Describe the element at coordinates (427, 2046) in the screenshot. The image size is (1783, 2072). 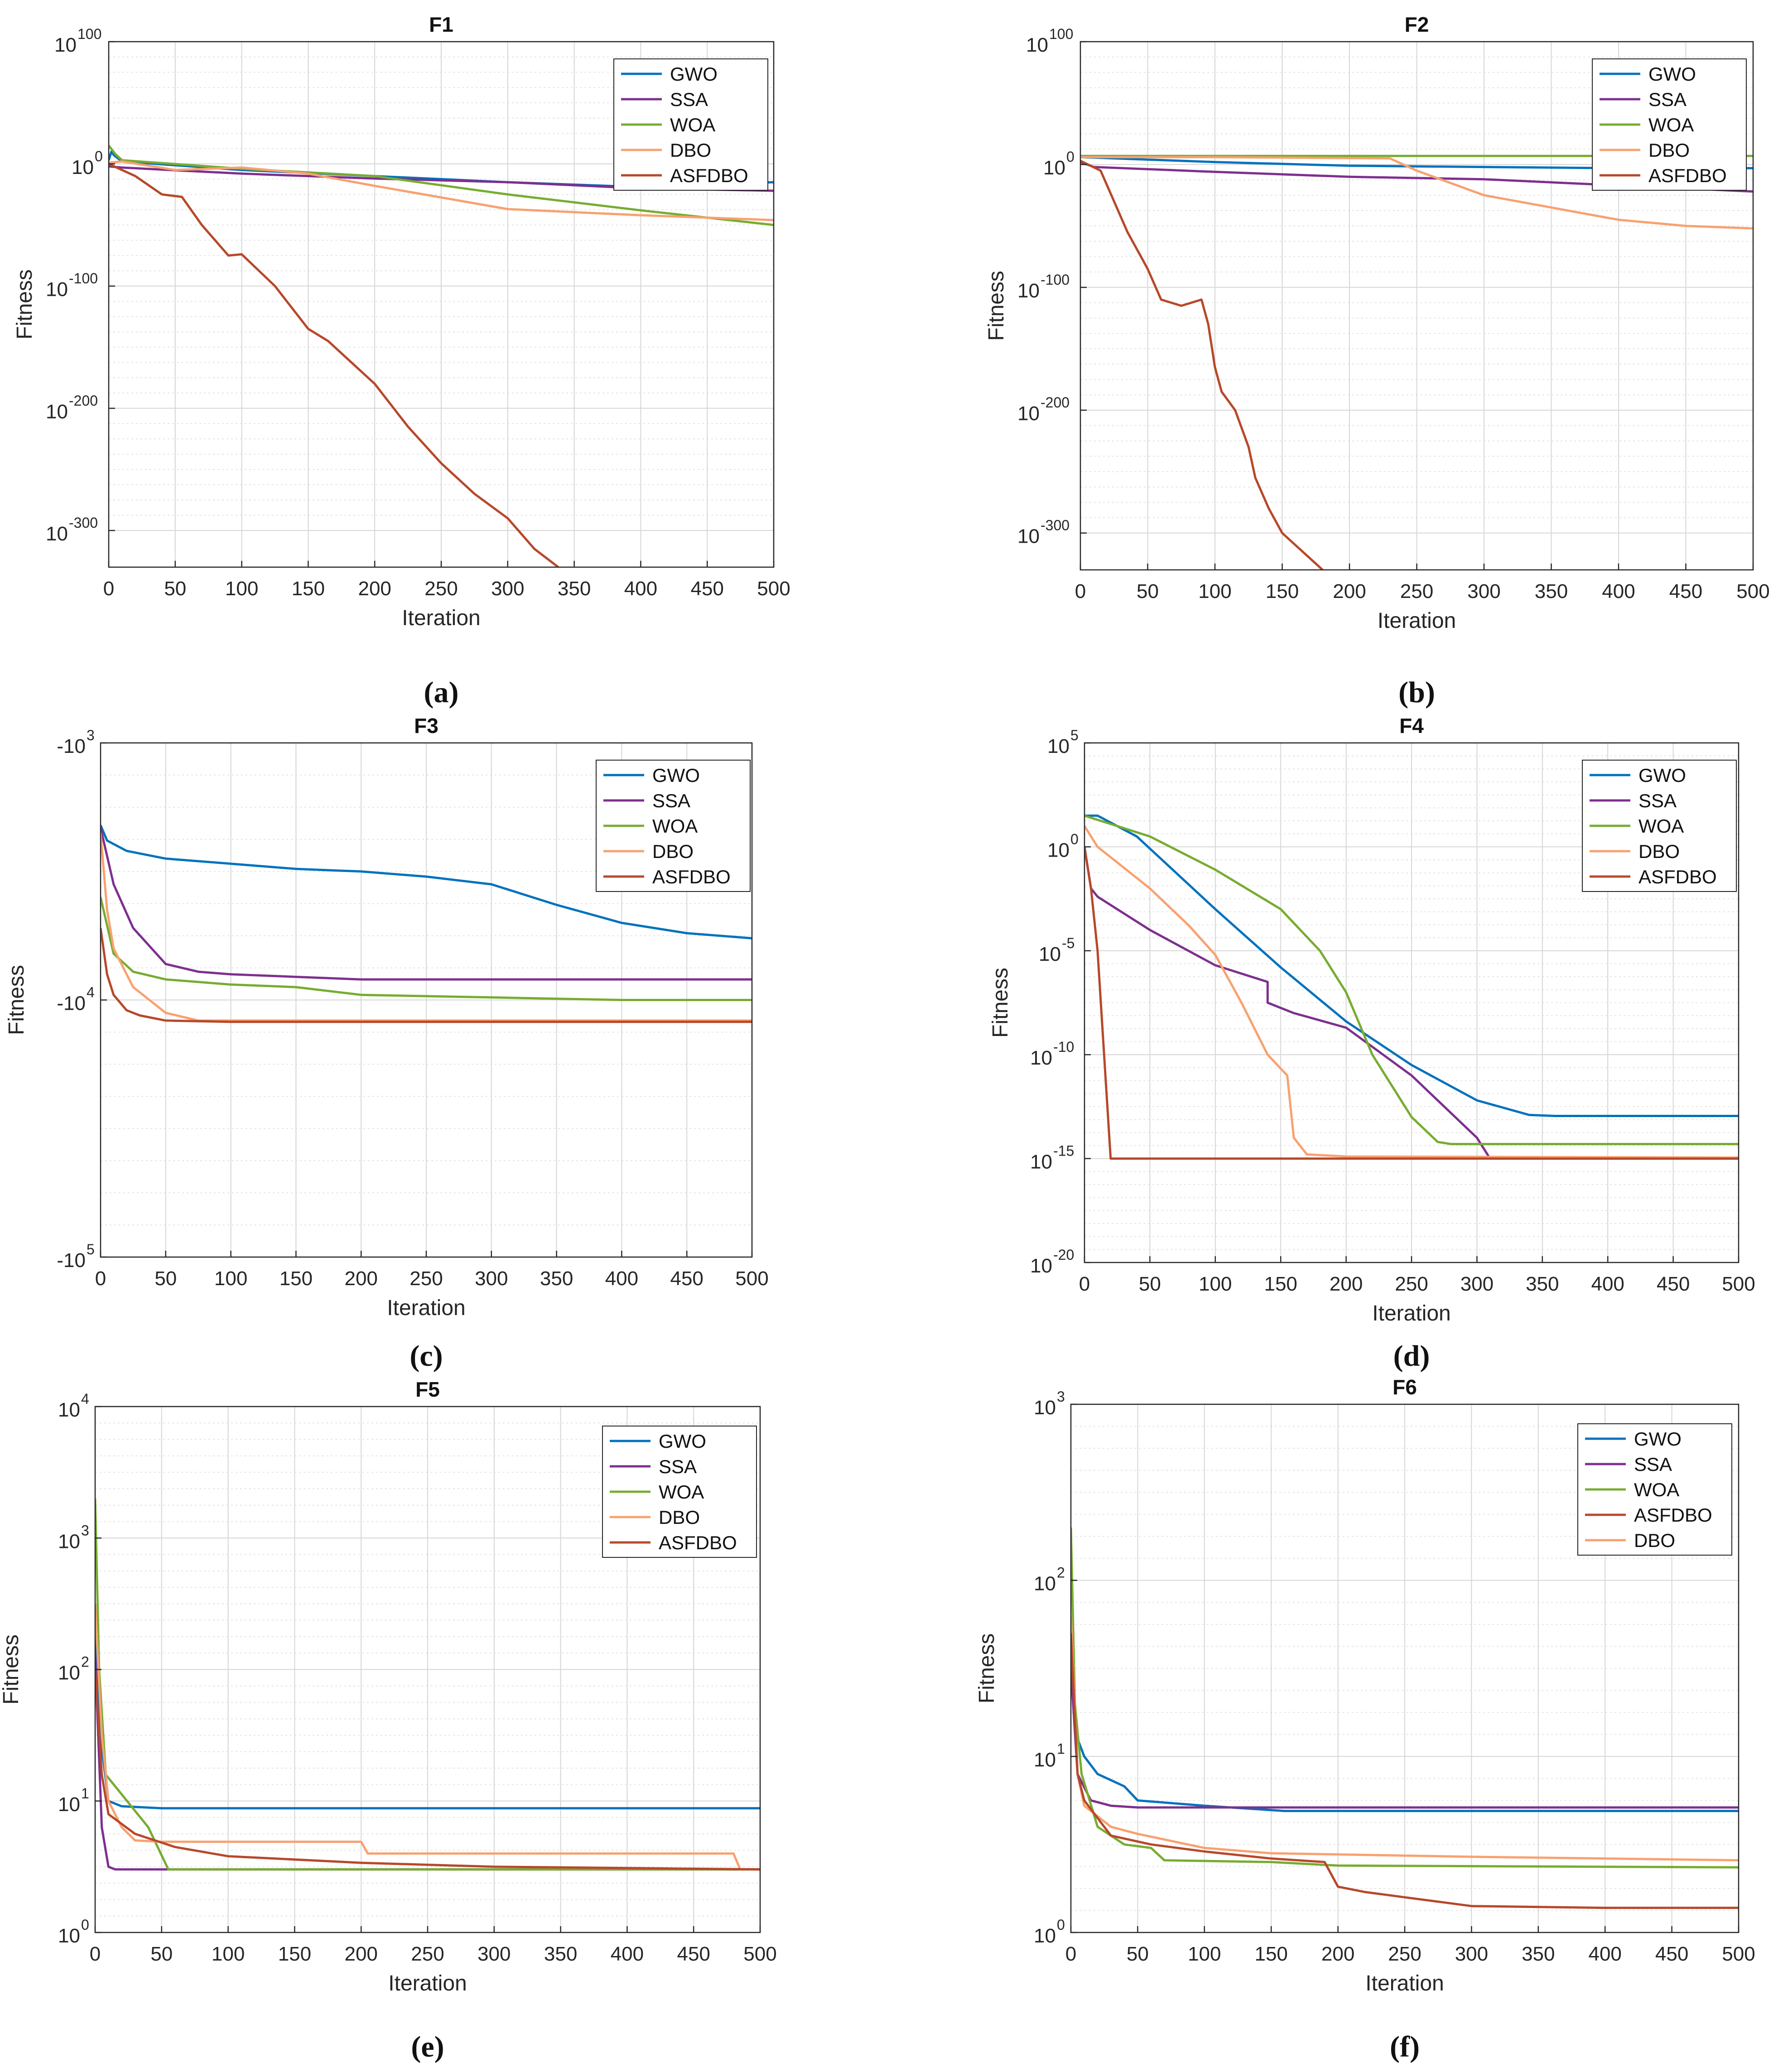
I see `subfigure-caption: (e)` at that location.